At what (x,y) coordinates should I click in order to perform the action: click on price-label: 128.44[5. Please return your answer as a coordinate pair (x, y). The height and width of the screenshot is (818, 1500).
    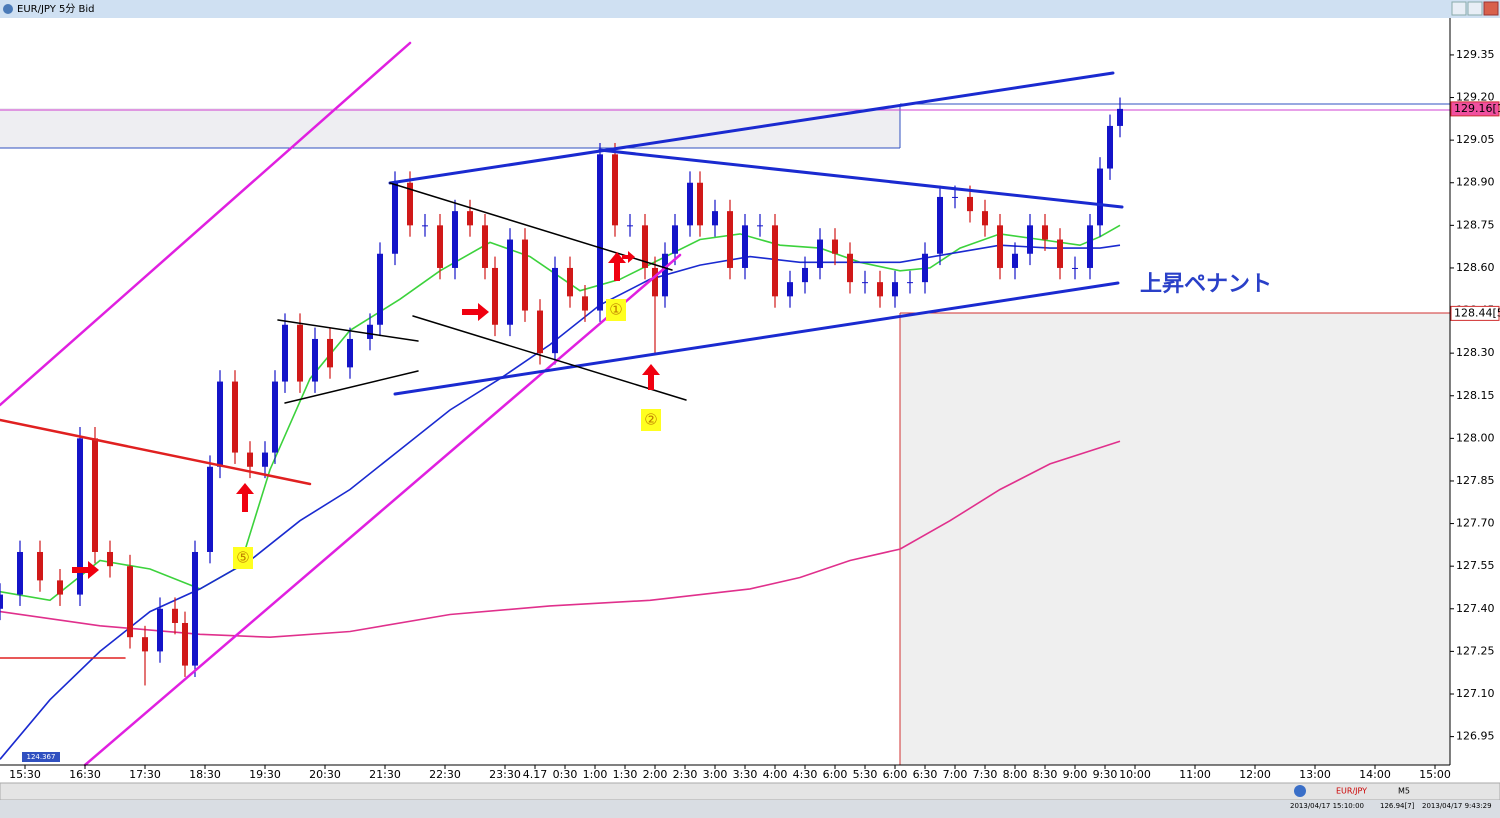
    Looking at the image, I should click on (1477, 312).